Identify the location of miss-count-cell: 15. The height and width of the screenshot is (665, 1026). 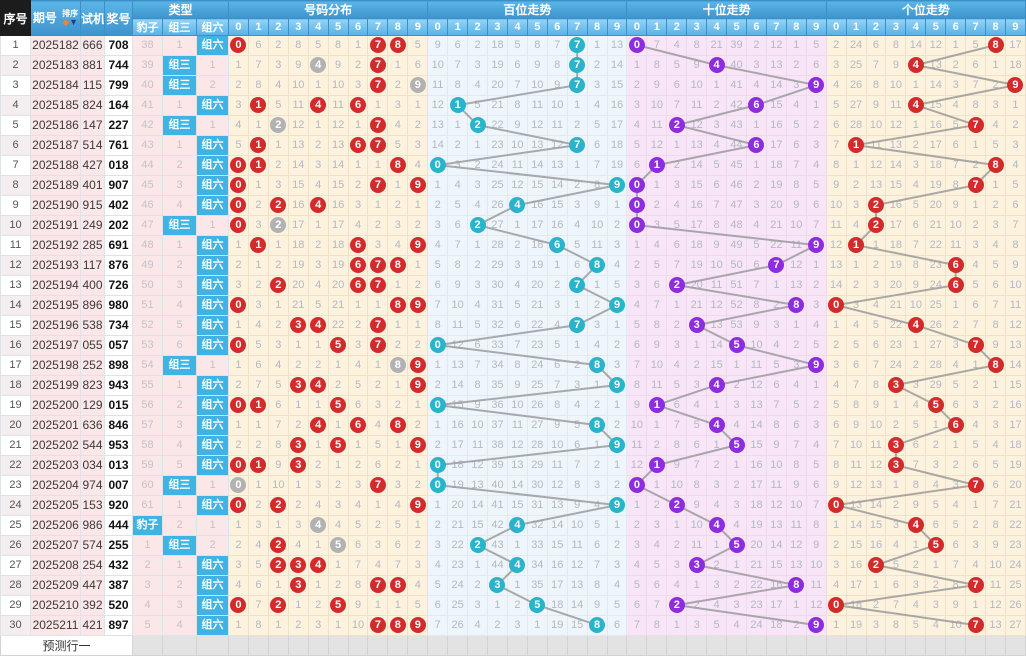
(478, 525).